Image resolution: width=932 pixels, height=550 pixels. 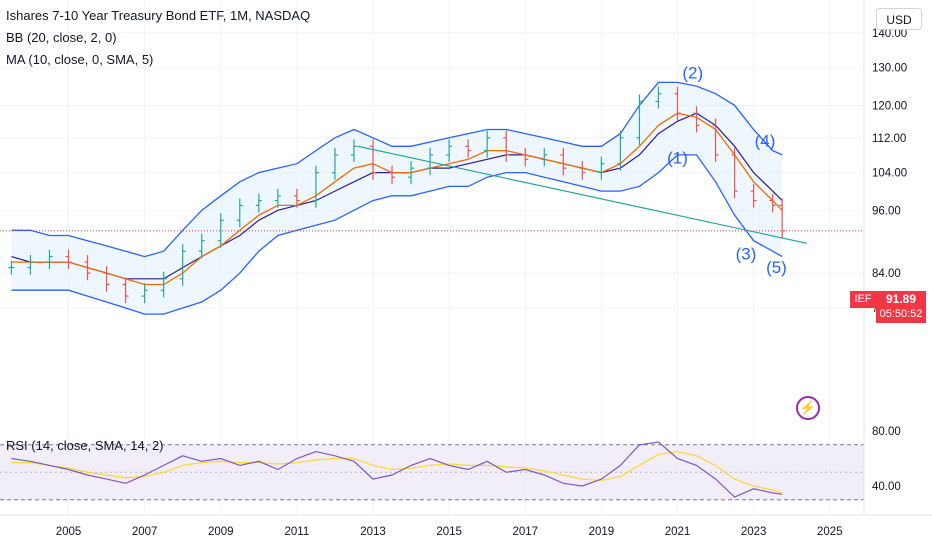 I want to click on rsi-indicator-label: RSI (14, close, SMA, 14, 2), so click(x=85, y=445).